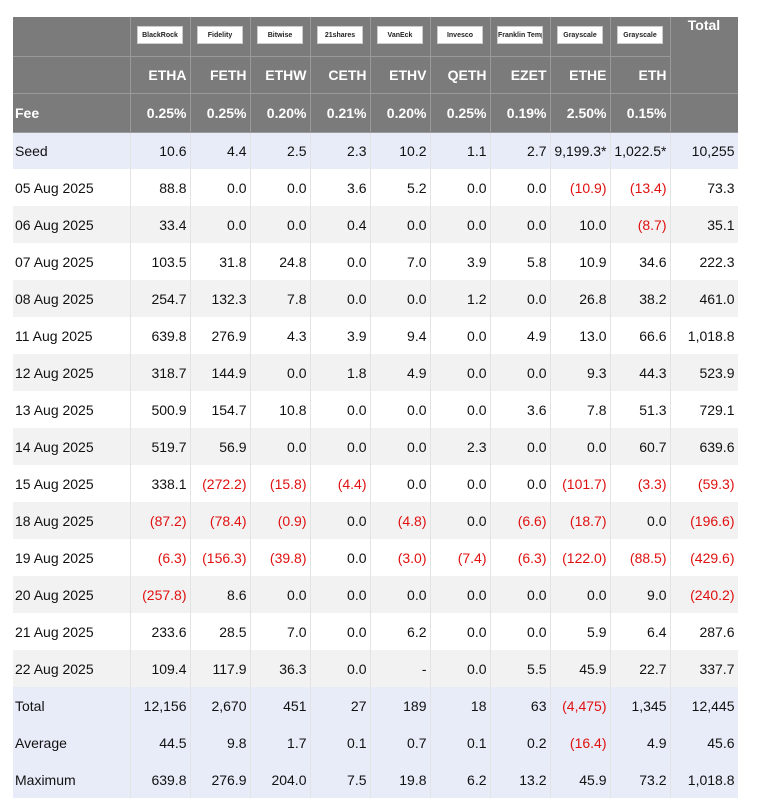  Describe the element at coordinates (520, 75) in the screenshot. I see `ticker-header: EZET` at that location.